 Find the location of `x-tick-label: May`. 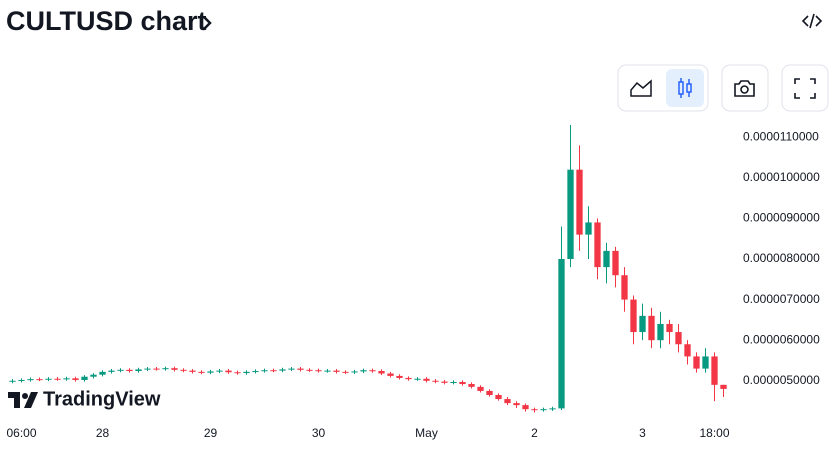

x-tick-label: May is located at coordinates (426, 433).